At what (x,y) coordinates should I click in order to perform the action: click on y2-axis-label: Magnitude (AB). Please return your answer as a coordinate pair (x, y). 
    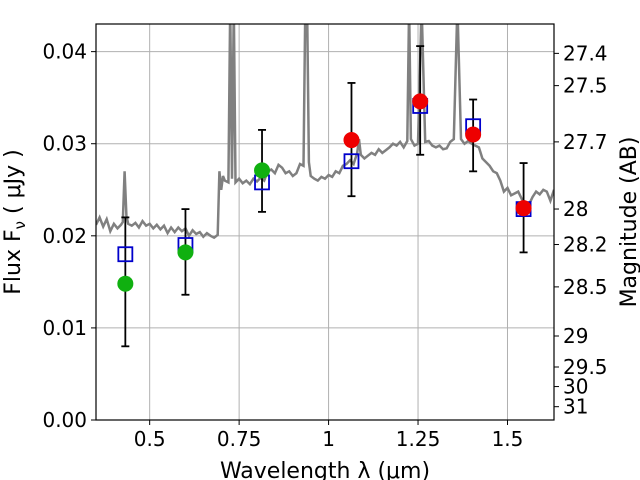
    Looking at the image, I should click on (628, 222).